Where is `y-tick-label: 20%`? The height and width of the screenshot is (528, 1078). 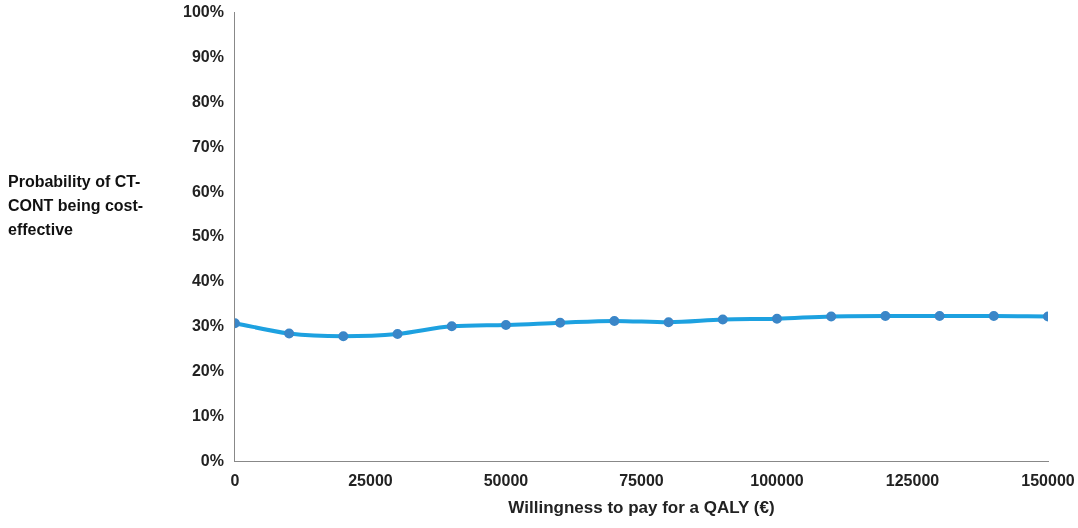 y-tick-label: 20% is located at coordinates (207, 371).